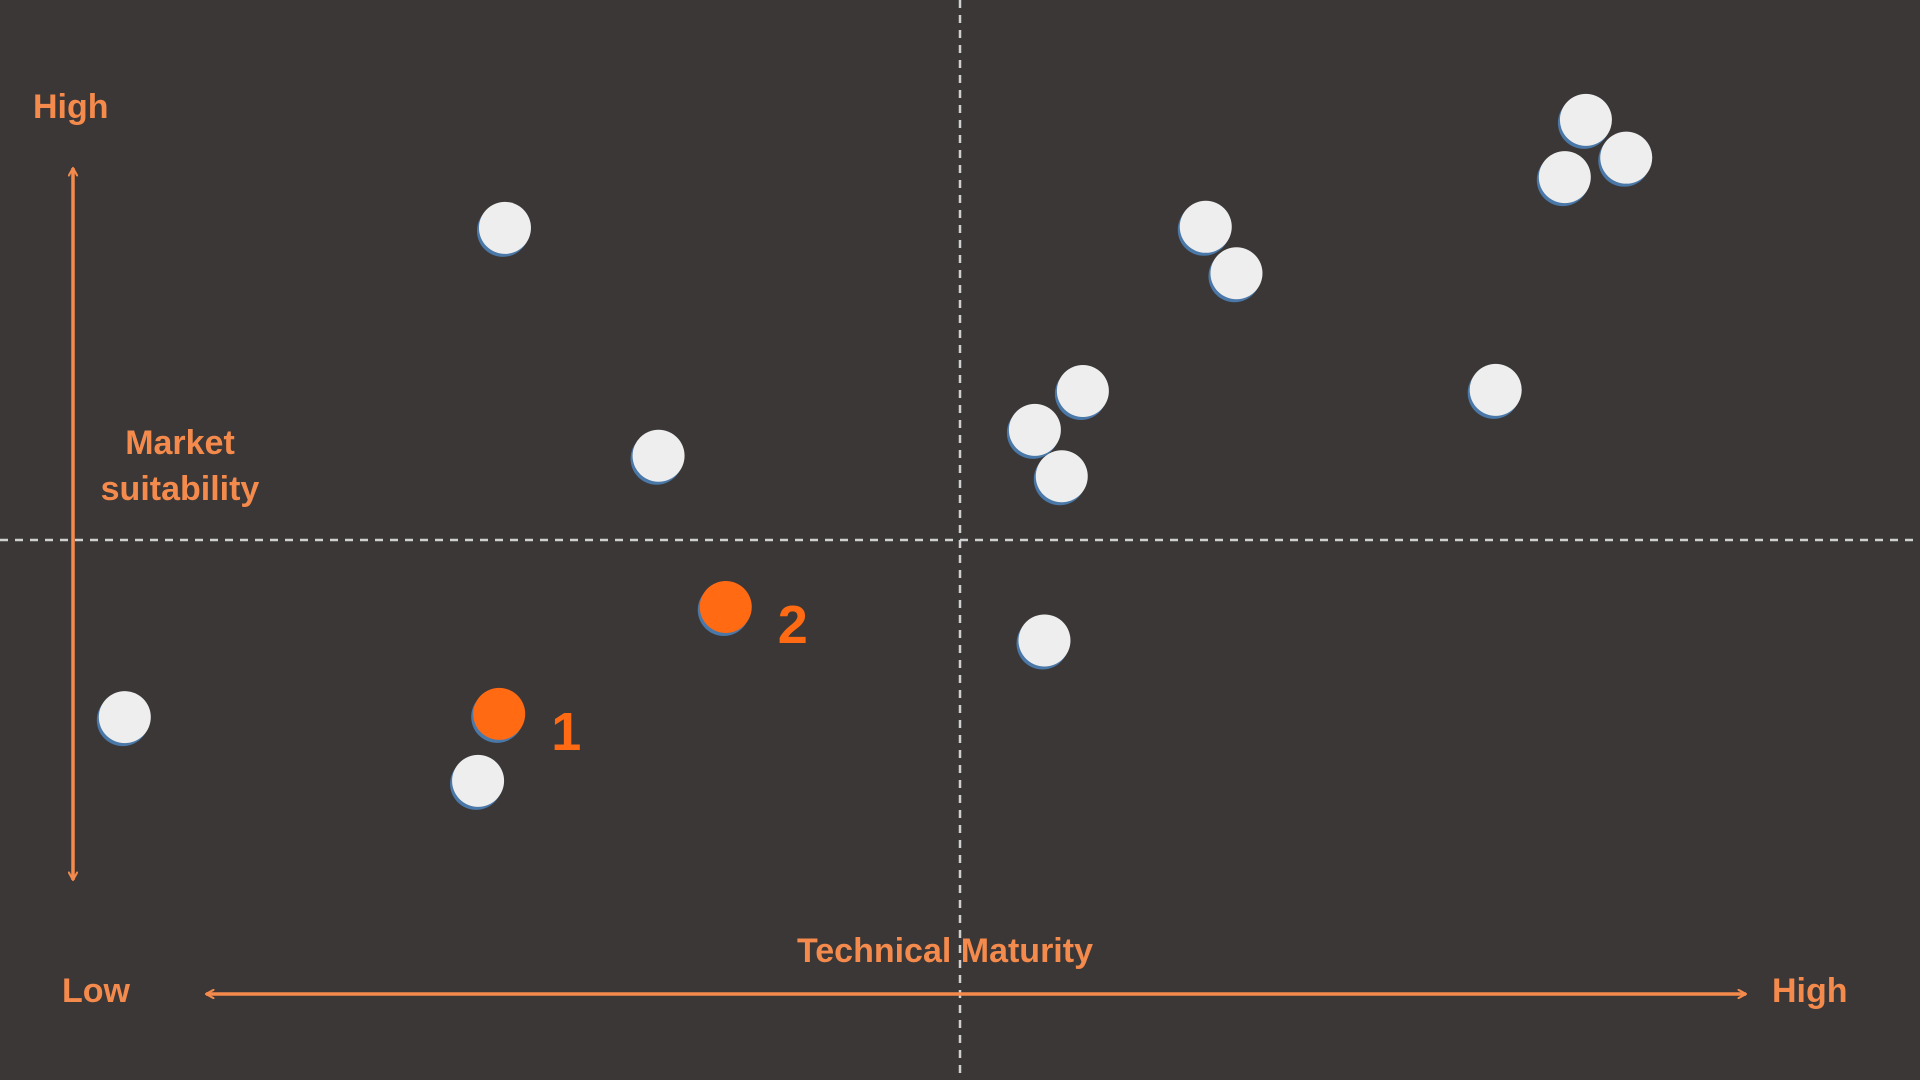  What do you see at coordinates (1810, 991) in the screenshot?
I see `x-axis-high-label: High` at bounding box center [1810, 991].